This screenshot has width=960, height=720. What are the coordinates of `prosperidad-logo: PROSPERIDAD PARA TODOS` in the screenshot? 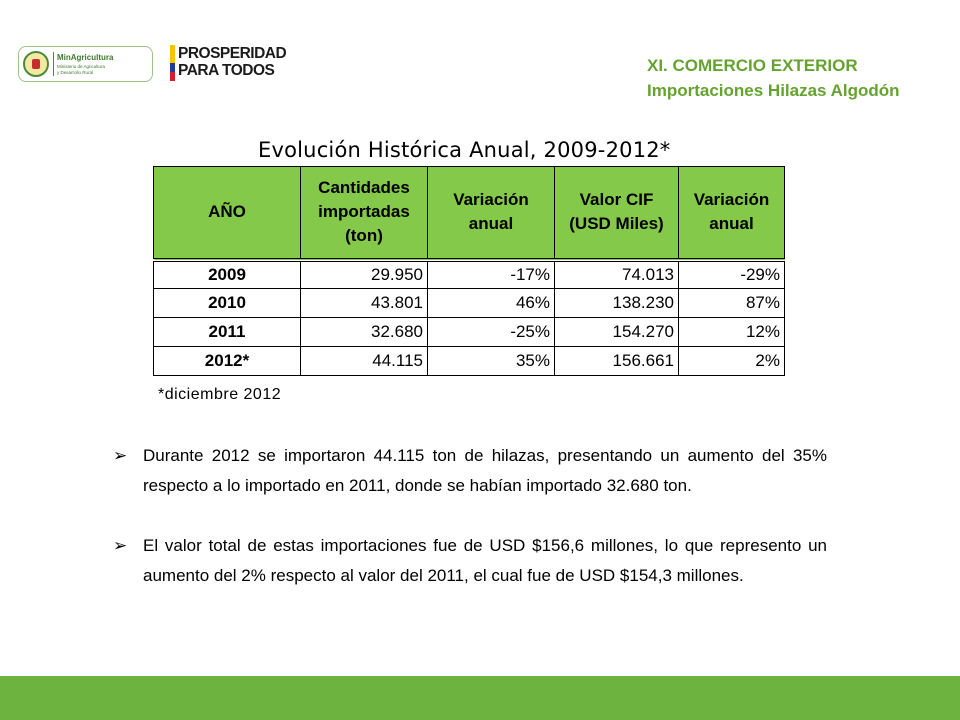 It's located at (240, 63).